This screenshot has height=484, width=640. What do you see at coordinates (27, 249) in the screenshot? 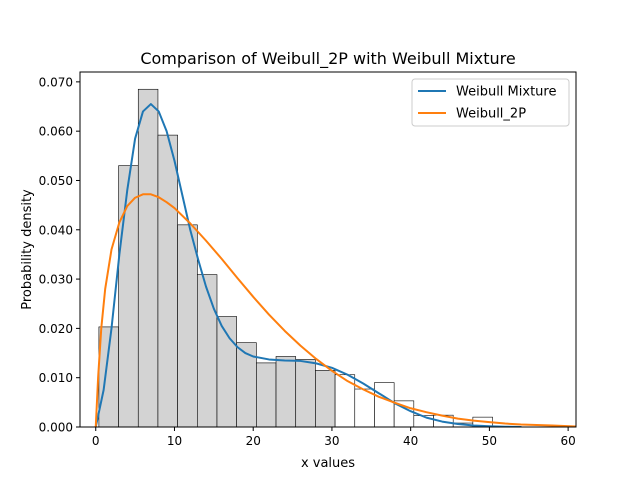
I see `y-axis-label: Probability density` at bounding box center [27, 249].